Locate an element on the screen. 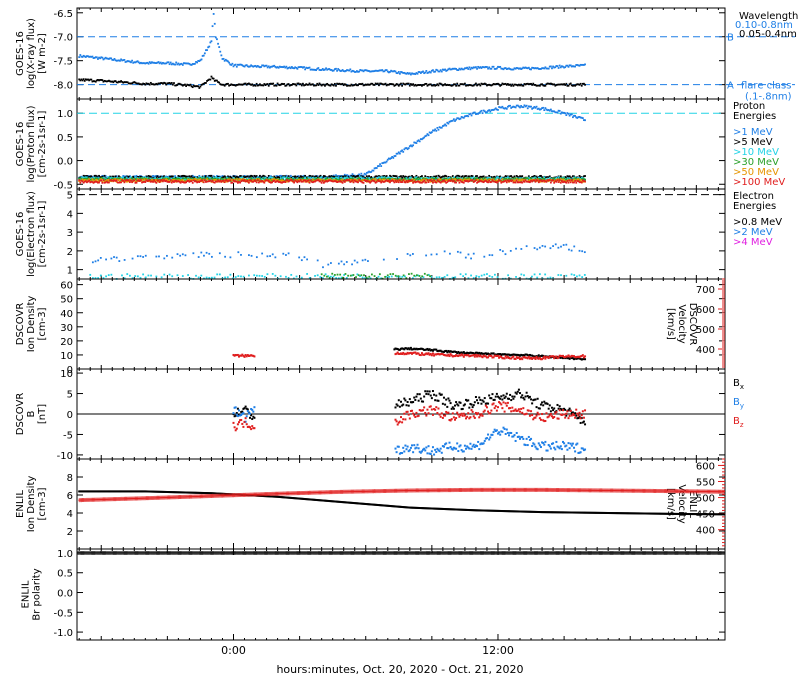  y-axis-label-line: [cm-3] is located at coordinates (42, 323).